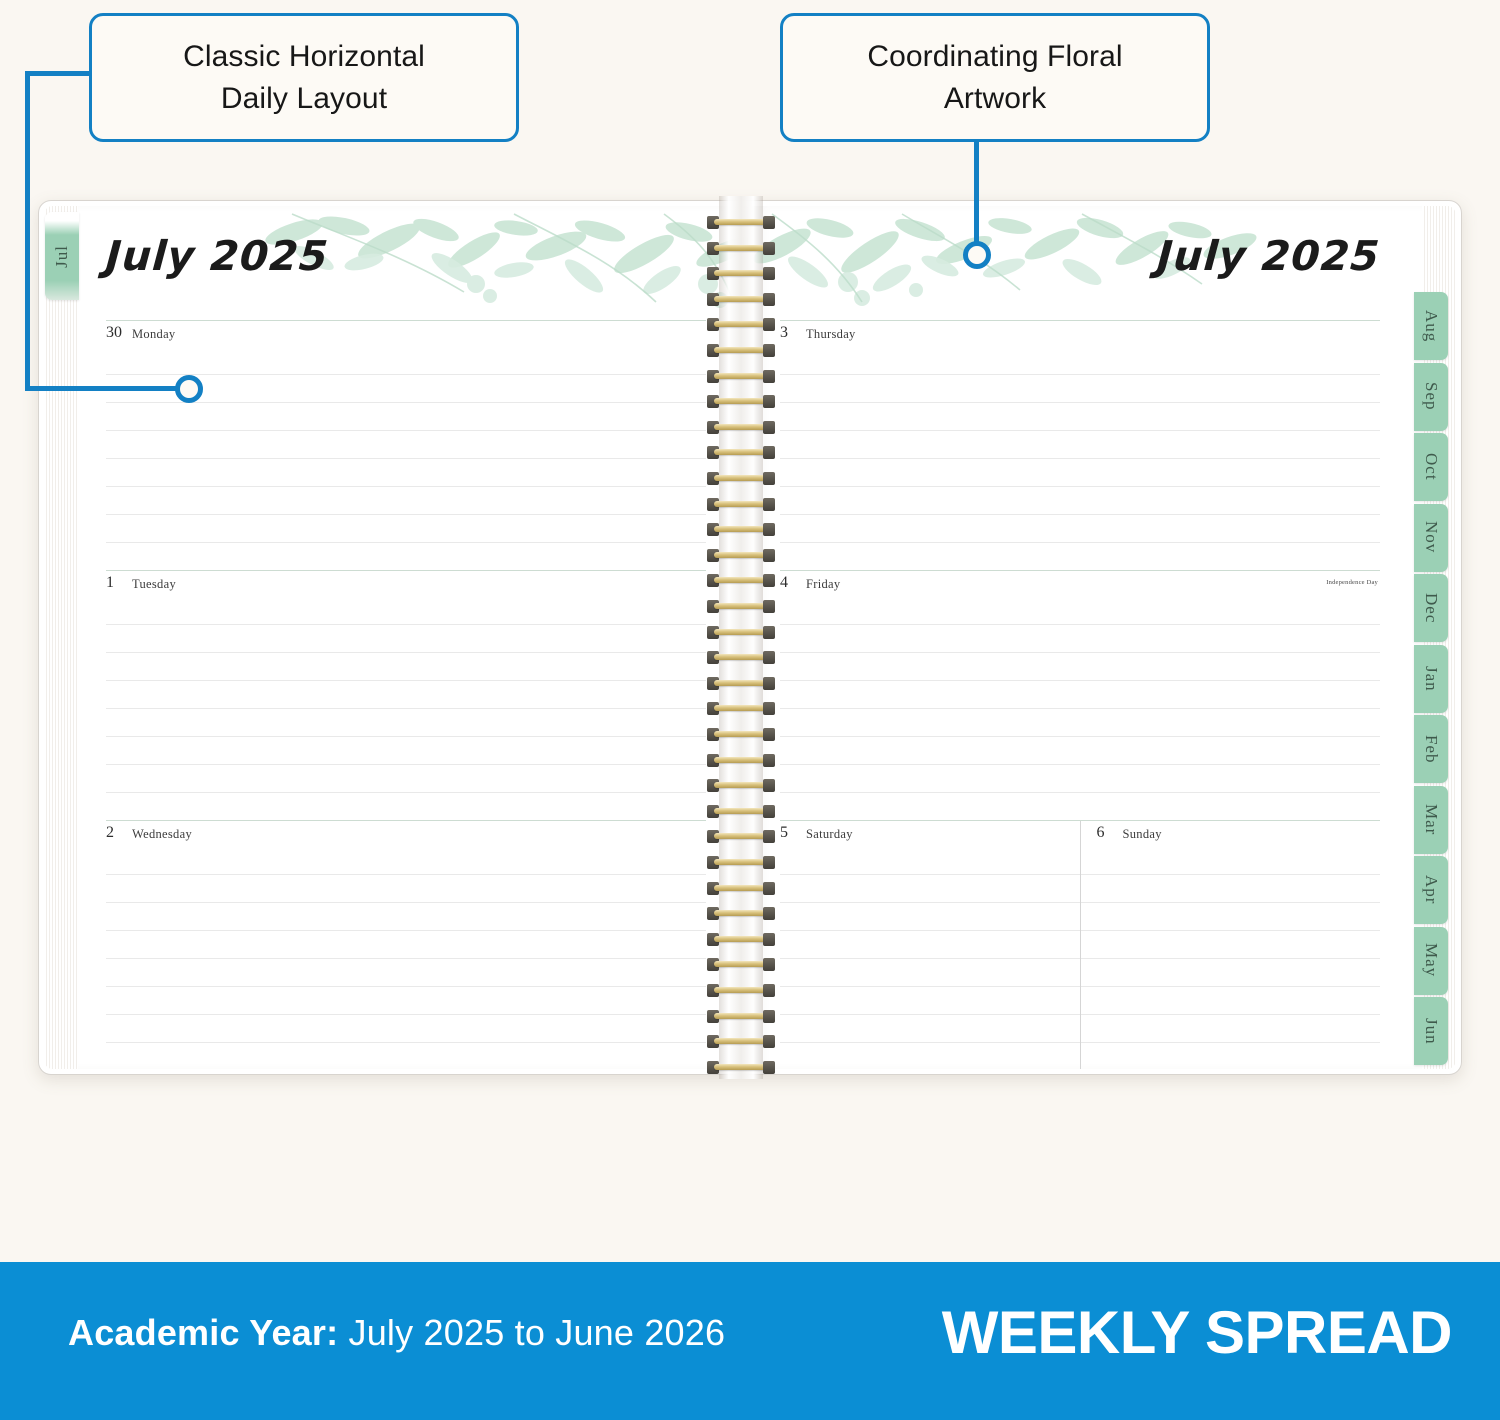 Image resolution: width=1500 pixels, height=1420 pixels. I want to click on day-entry-monday: 30 Monday, so click(406, 445).